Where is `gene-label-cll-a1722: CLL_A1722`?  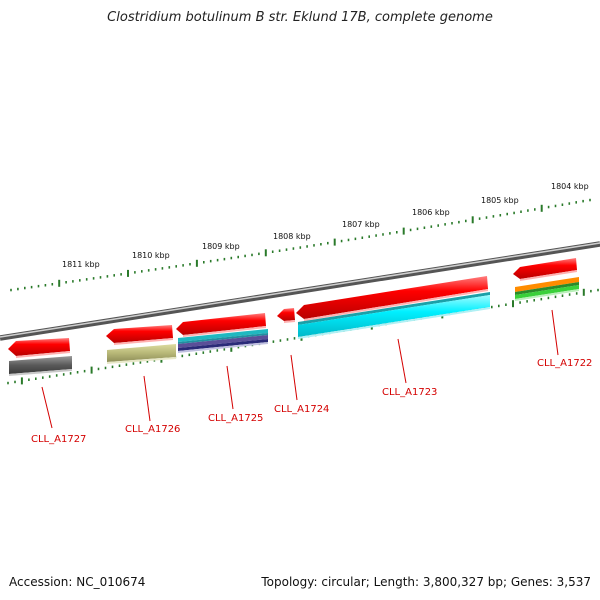 gene-label-cll-a1722: CLL_A1722 is located at coordinates (564, 363).